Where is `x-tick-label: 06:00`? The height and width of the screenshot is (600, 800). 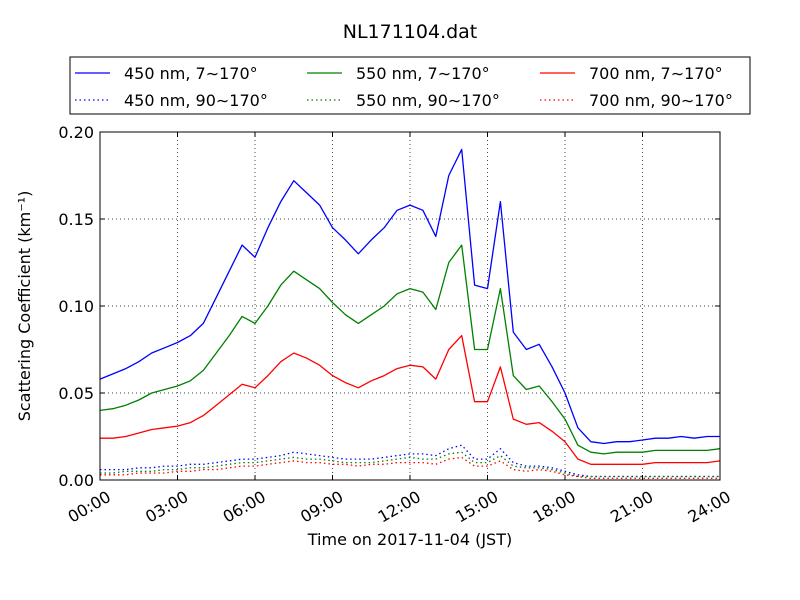
x-tick-label: 06:00 is located at coordinates (244, 507).